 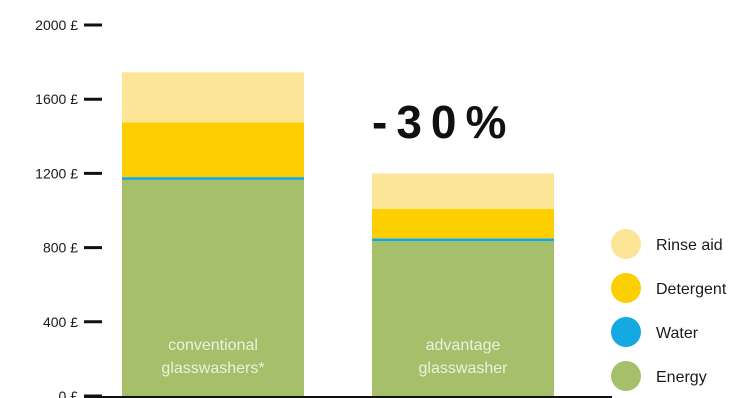 I want to click on category-label: glasswasher, so click(x=464, y=368).